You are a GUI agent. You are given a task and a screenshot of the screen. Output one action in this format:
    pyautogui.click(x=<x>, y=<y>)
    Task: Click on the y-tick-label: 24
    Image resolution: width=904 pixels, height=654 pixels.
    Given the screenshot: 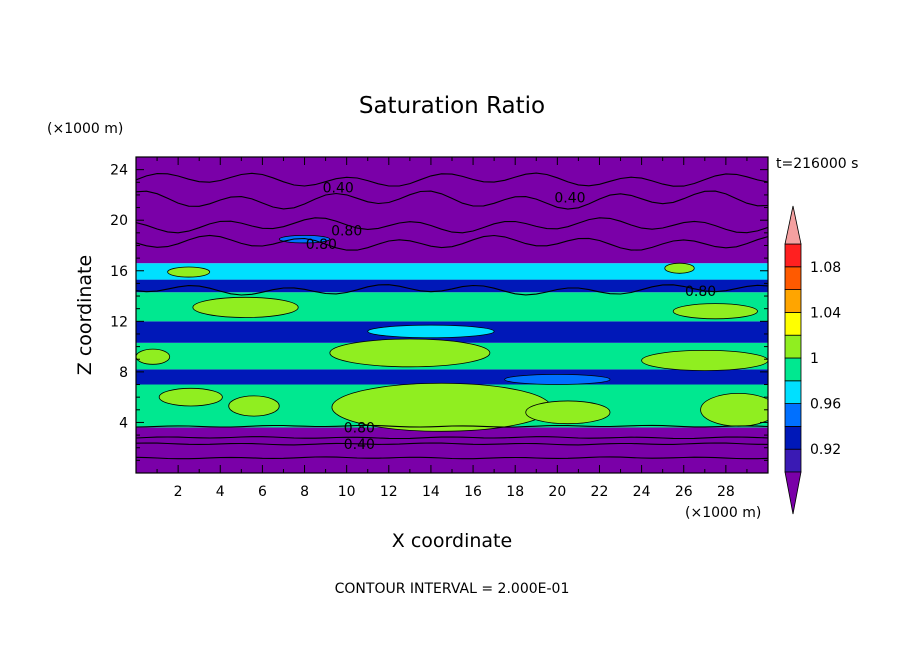 What is the action you would take?
    pyautogui.click(x=119, y=171)
    